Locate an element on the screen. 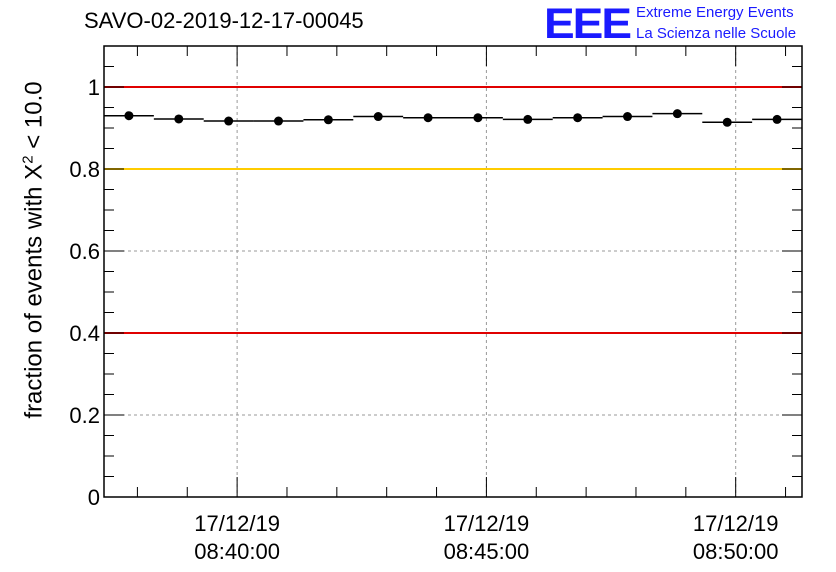 This screenshot has height=572, width=836. x-tick-date-1: 17/12/19 is located at coordinates (487, 523).